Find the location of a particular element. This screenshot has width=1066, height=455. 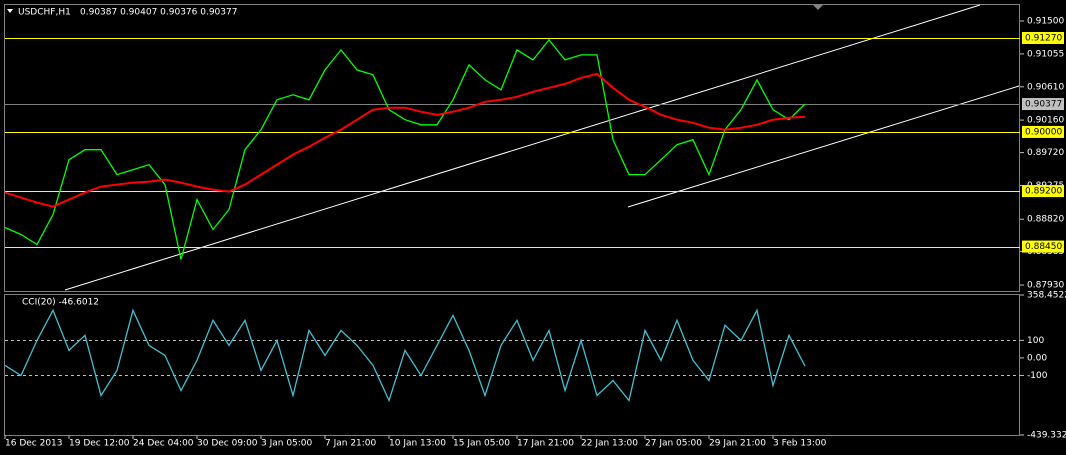

y-tick-label: 0.87930 is located at coordinates (1045, 286).